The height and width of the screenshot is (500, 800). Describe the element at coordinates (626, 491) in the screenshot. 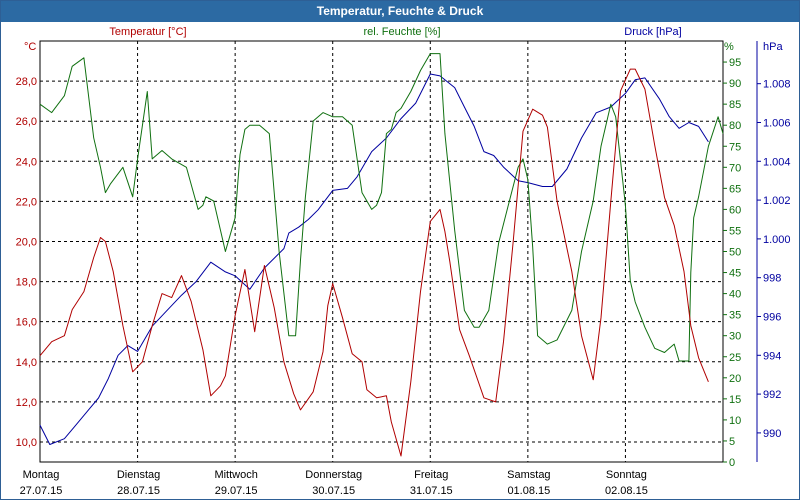

I see `date-label: 02.08.15` at that location.